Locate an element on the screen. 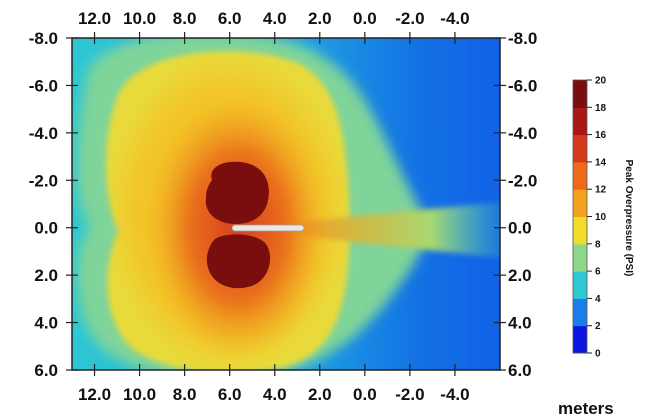 Image resolution: width=645 pixels, height=418 pixels. y-tick-label-right: 6.0 is located at coordinates (520, 370).